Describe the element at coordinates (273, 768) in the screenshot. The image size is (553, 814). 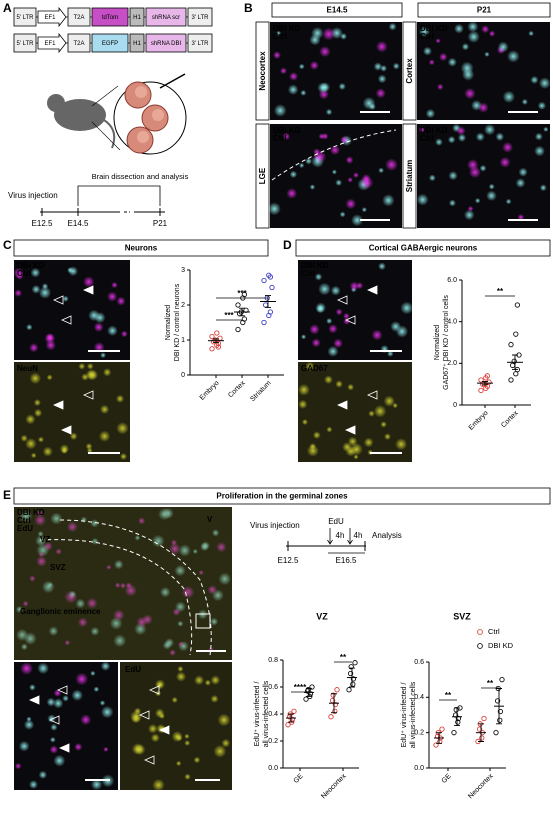
I see `y-tick-label: 0.0` at that location.